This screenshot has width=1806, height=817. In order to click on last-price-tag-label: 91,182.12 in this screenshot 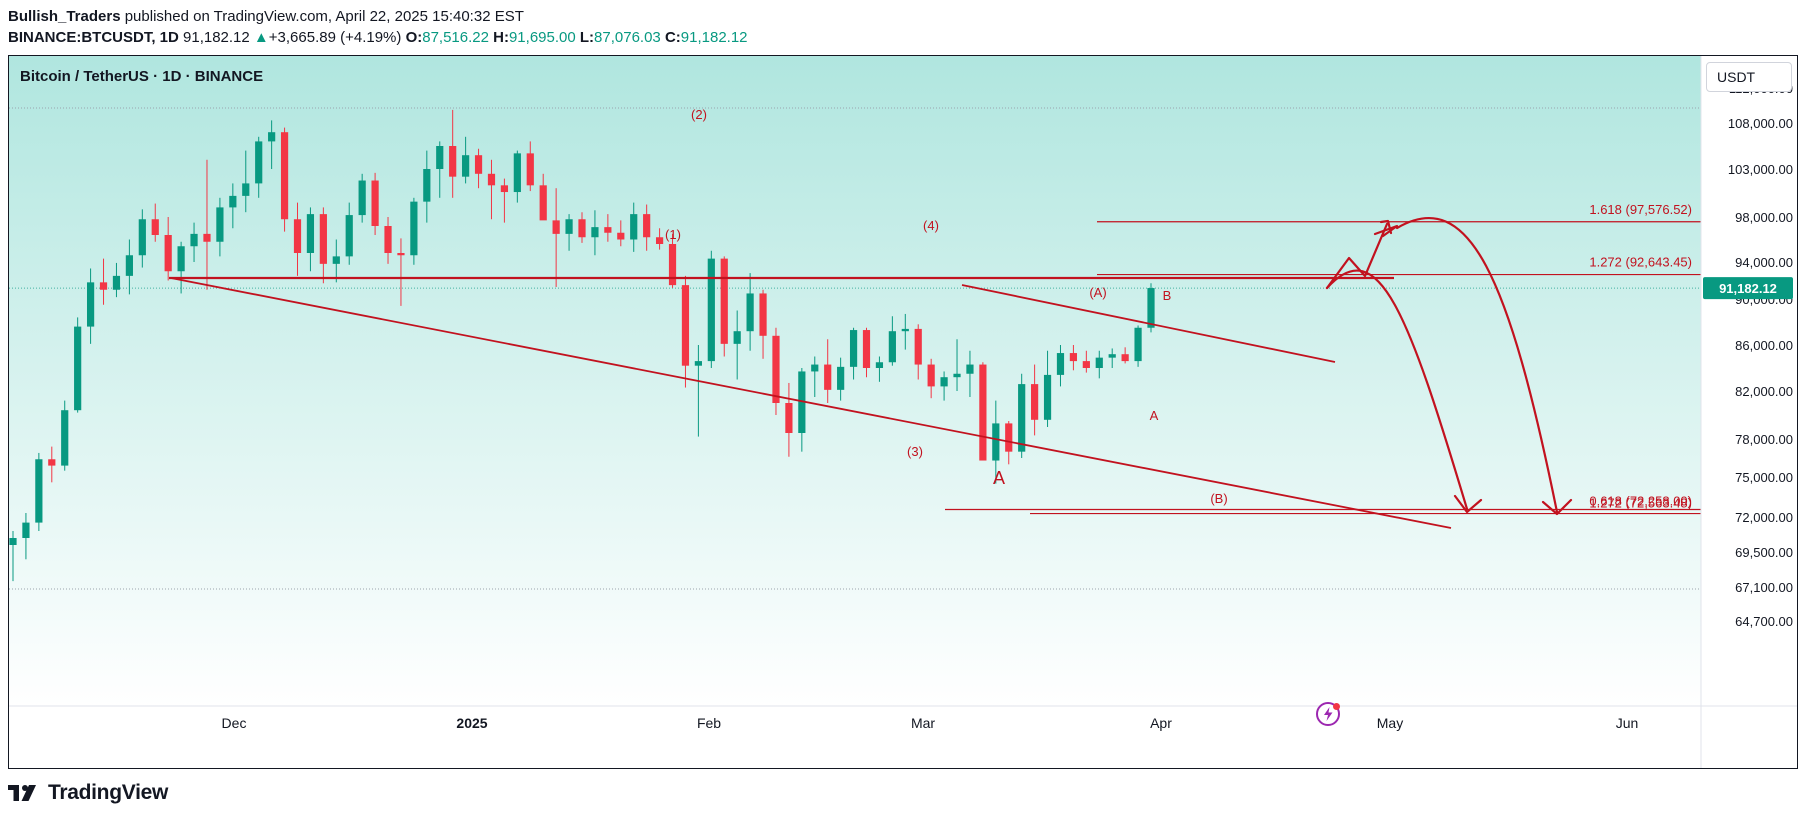, I will do `click(1748, 288)`.